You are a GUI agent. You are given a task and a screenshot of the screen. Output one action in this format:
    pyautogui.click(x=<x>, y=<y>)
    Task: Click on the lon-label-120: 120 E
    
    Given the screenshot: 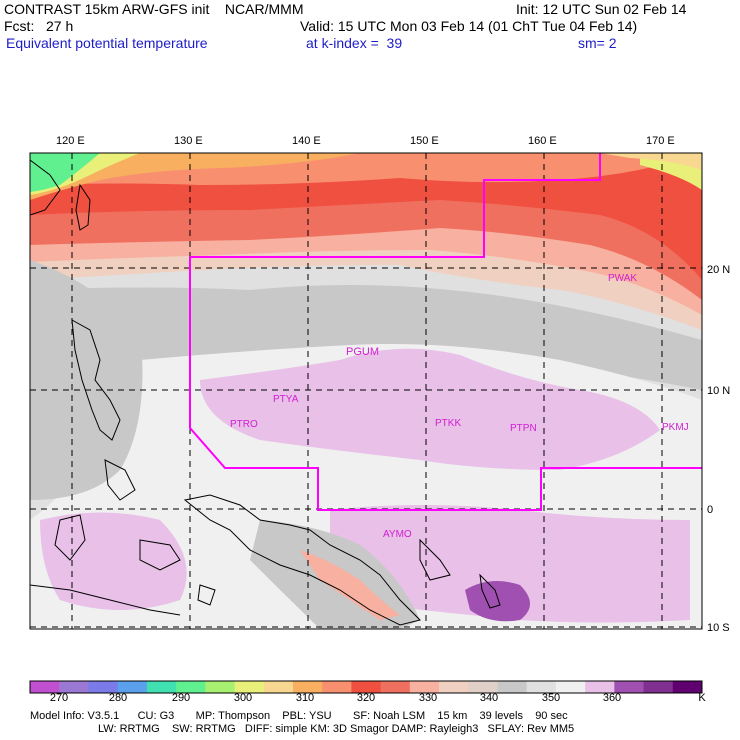 What is the action you would take?
    pyautogui.click(x=70, y=141)
    